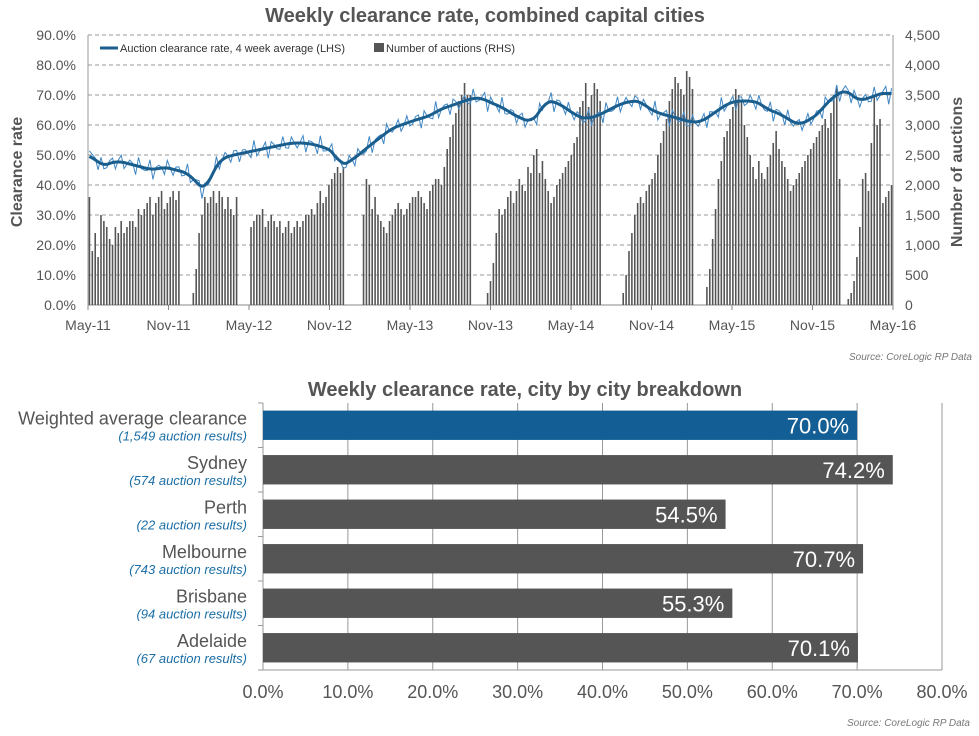 The height and width of the screenshot is (736, 979). What do you see at coordinates (450, 49) in the screenshot?
I see `legend-bar-label: Number of auctions (RHS)` at bounding box center [450, 49].